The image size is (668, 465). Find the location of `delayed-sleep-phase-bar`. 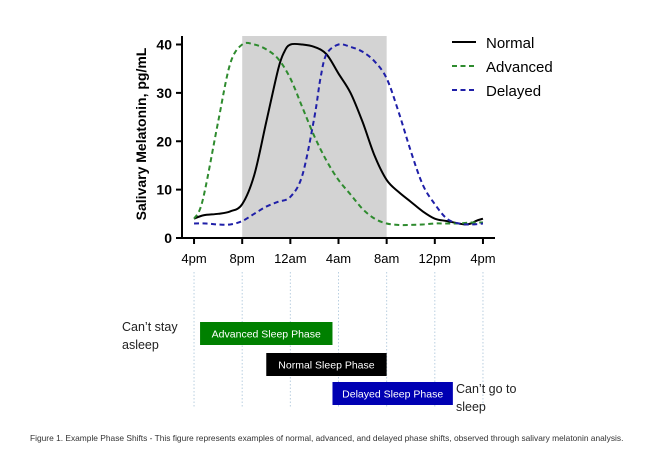

delayed-sleep-phase-bar is located at coordinates (392, 393).